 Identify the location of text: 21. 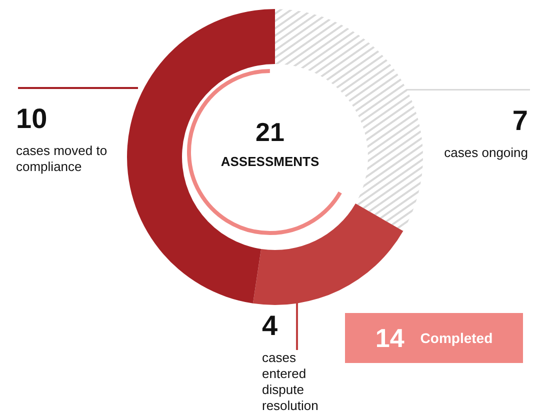
(270, 132).